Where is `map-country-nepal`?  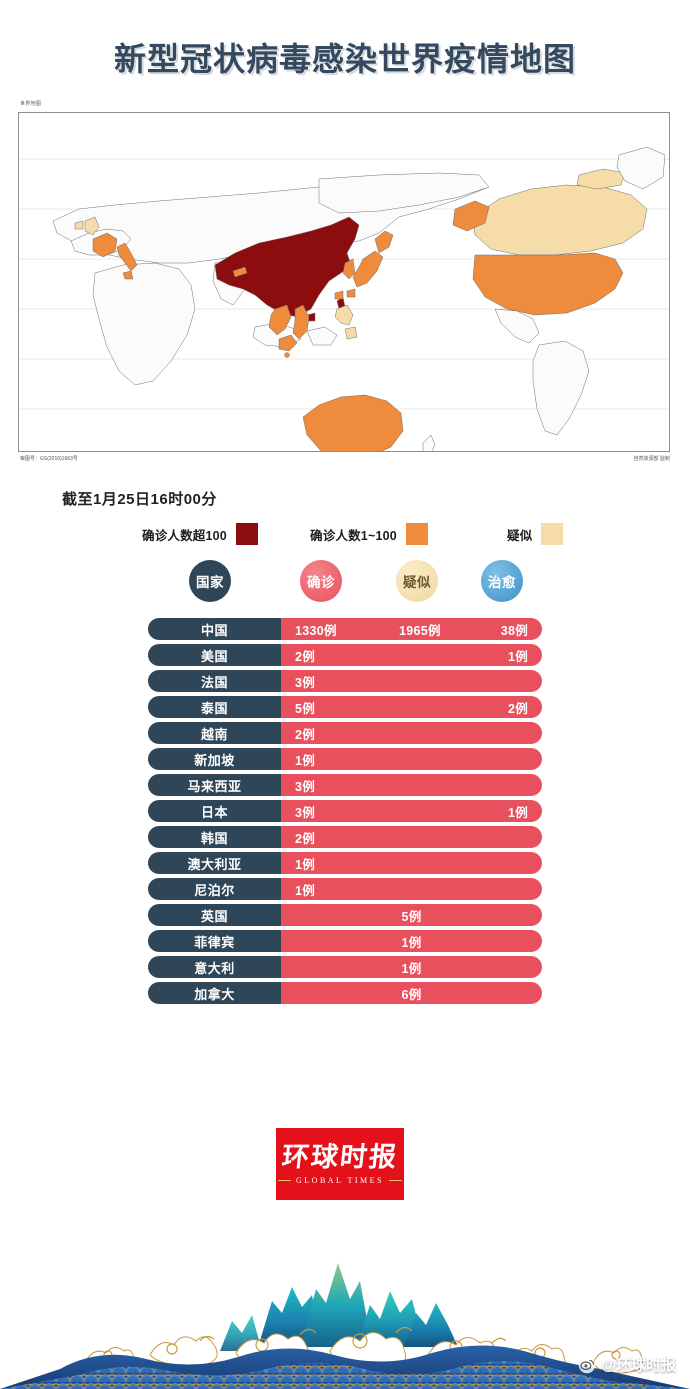 map-country-nepal is located at coordinates (240, 272).